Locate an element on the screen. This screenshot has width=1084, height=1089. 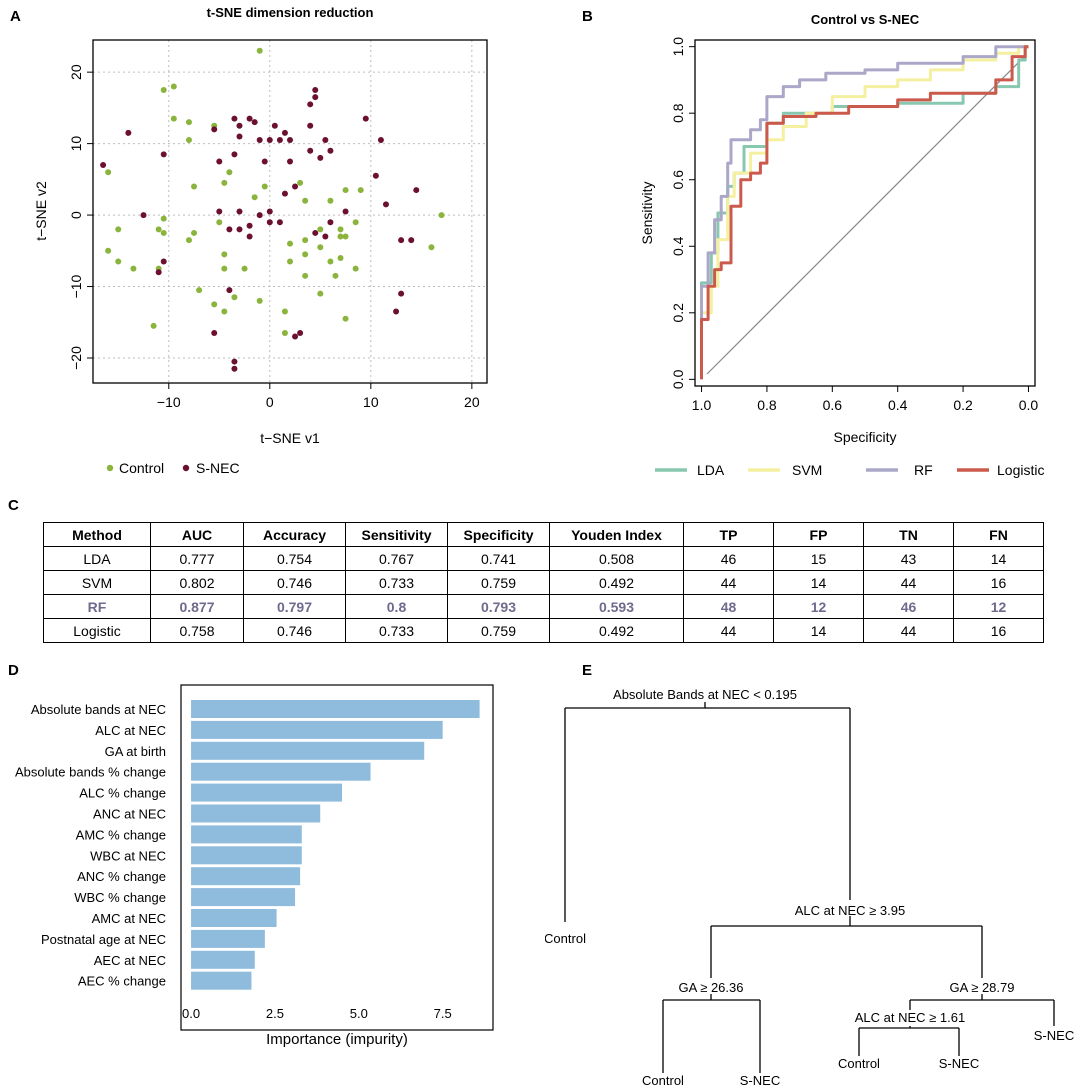
table-cell: 14 is located at coordinates (998, 558).